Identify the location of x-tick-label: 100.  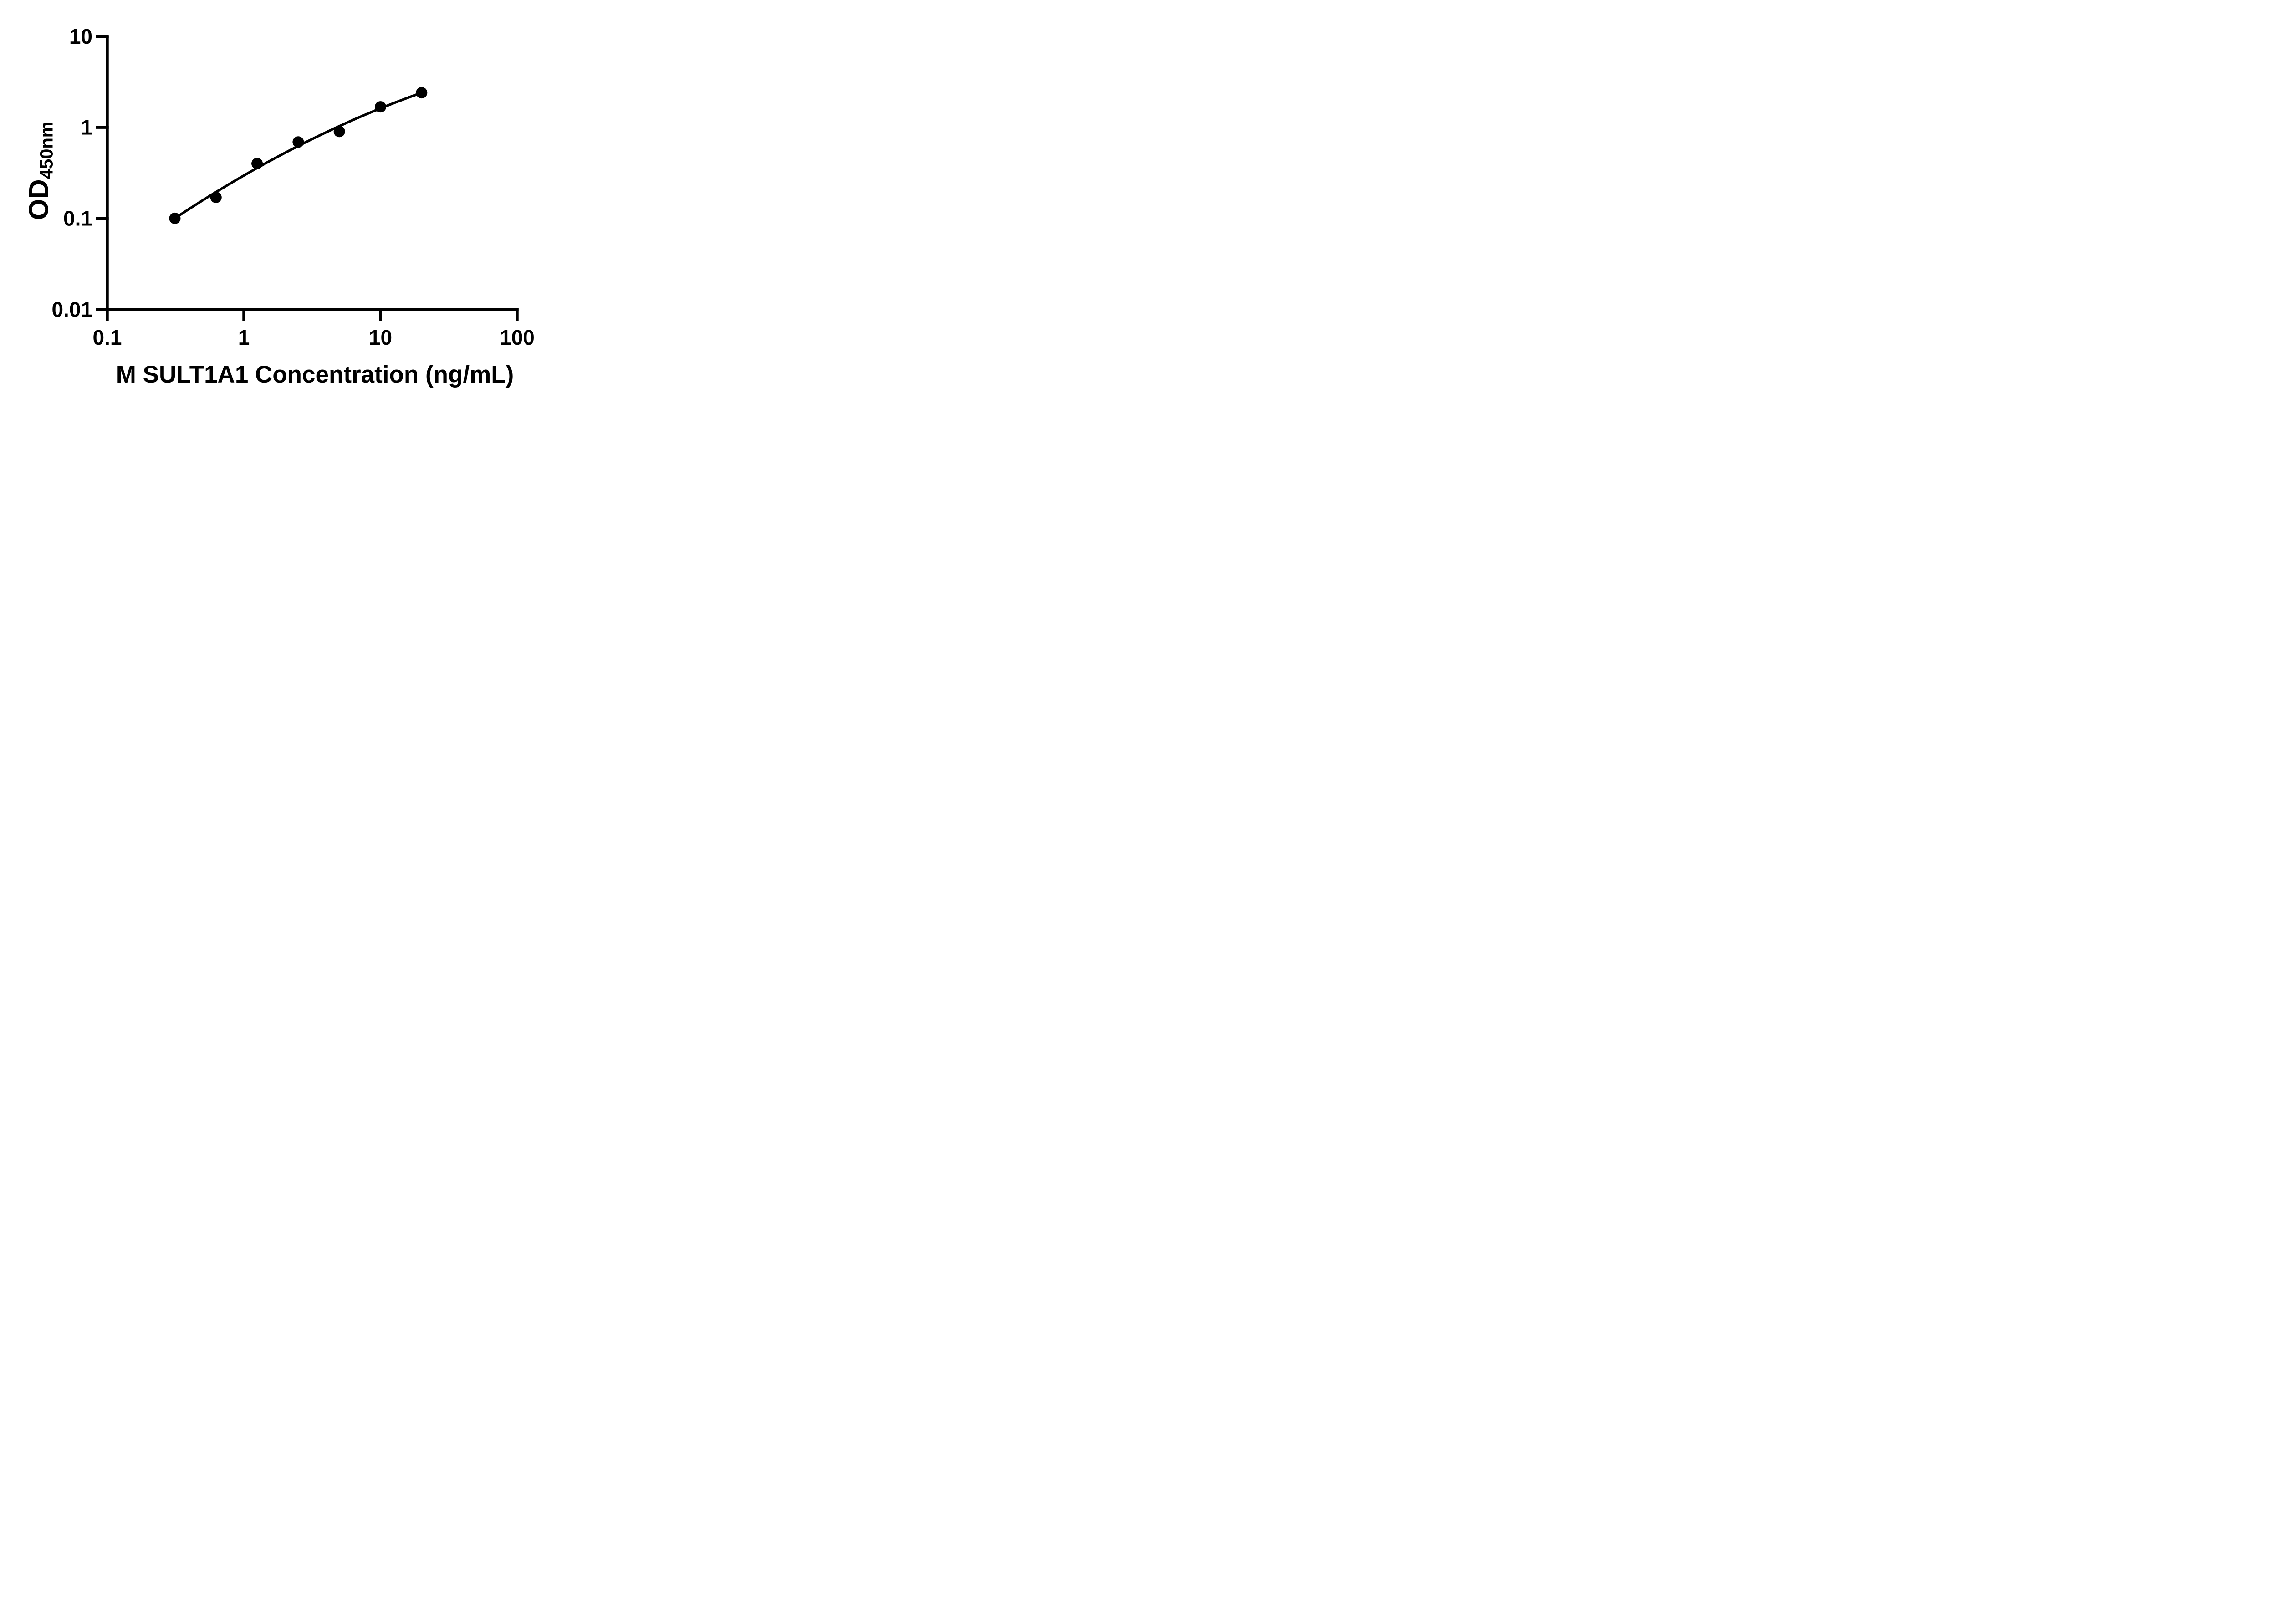
(518, 337).